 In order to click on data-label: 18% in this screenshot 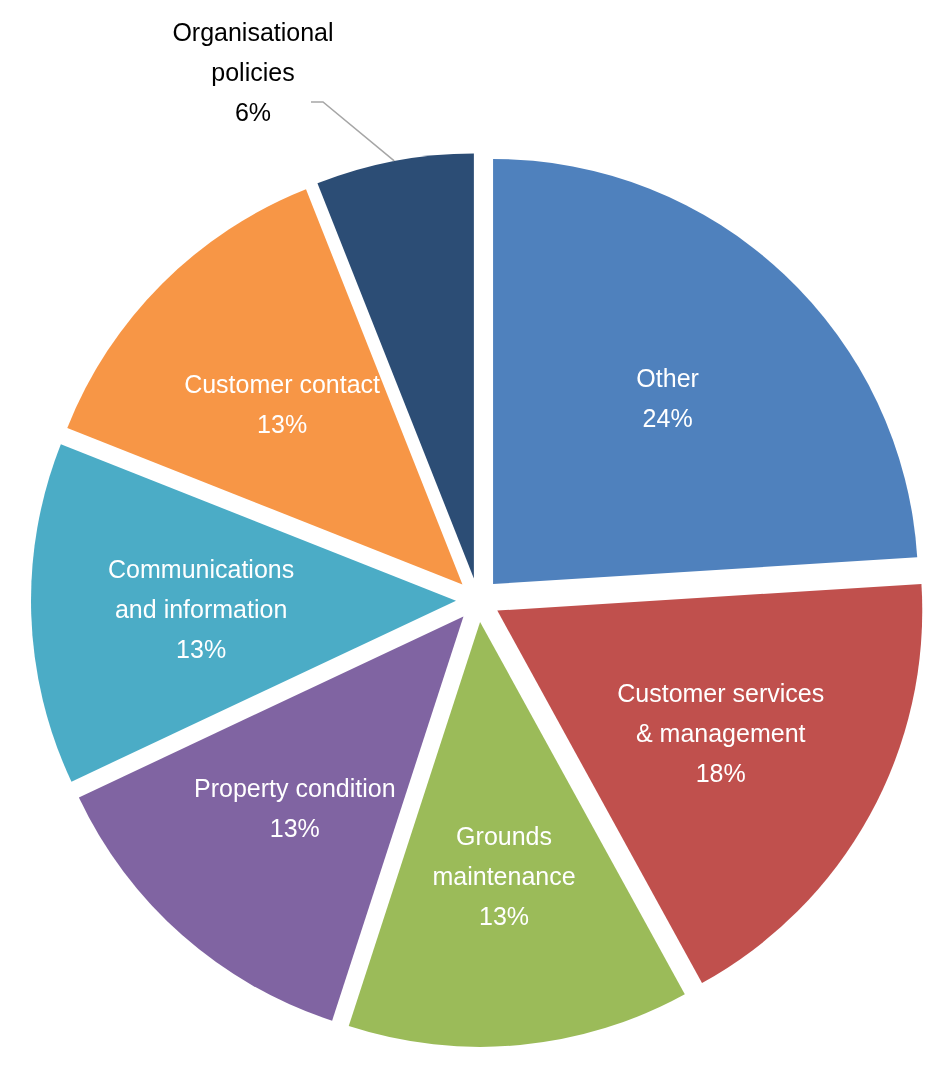, I will do `click(720, 773)`.